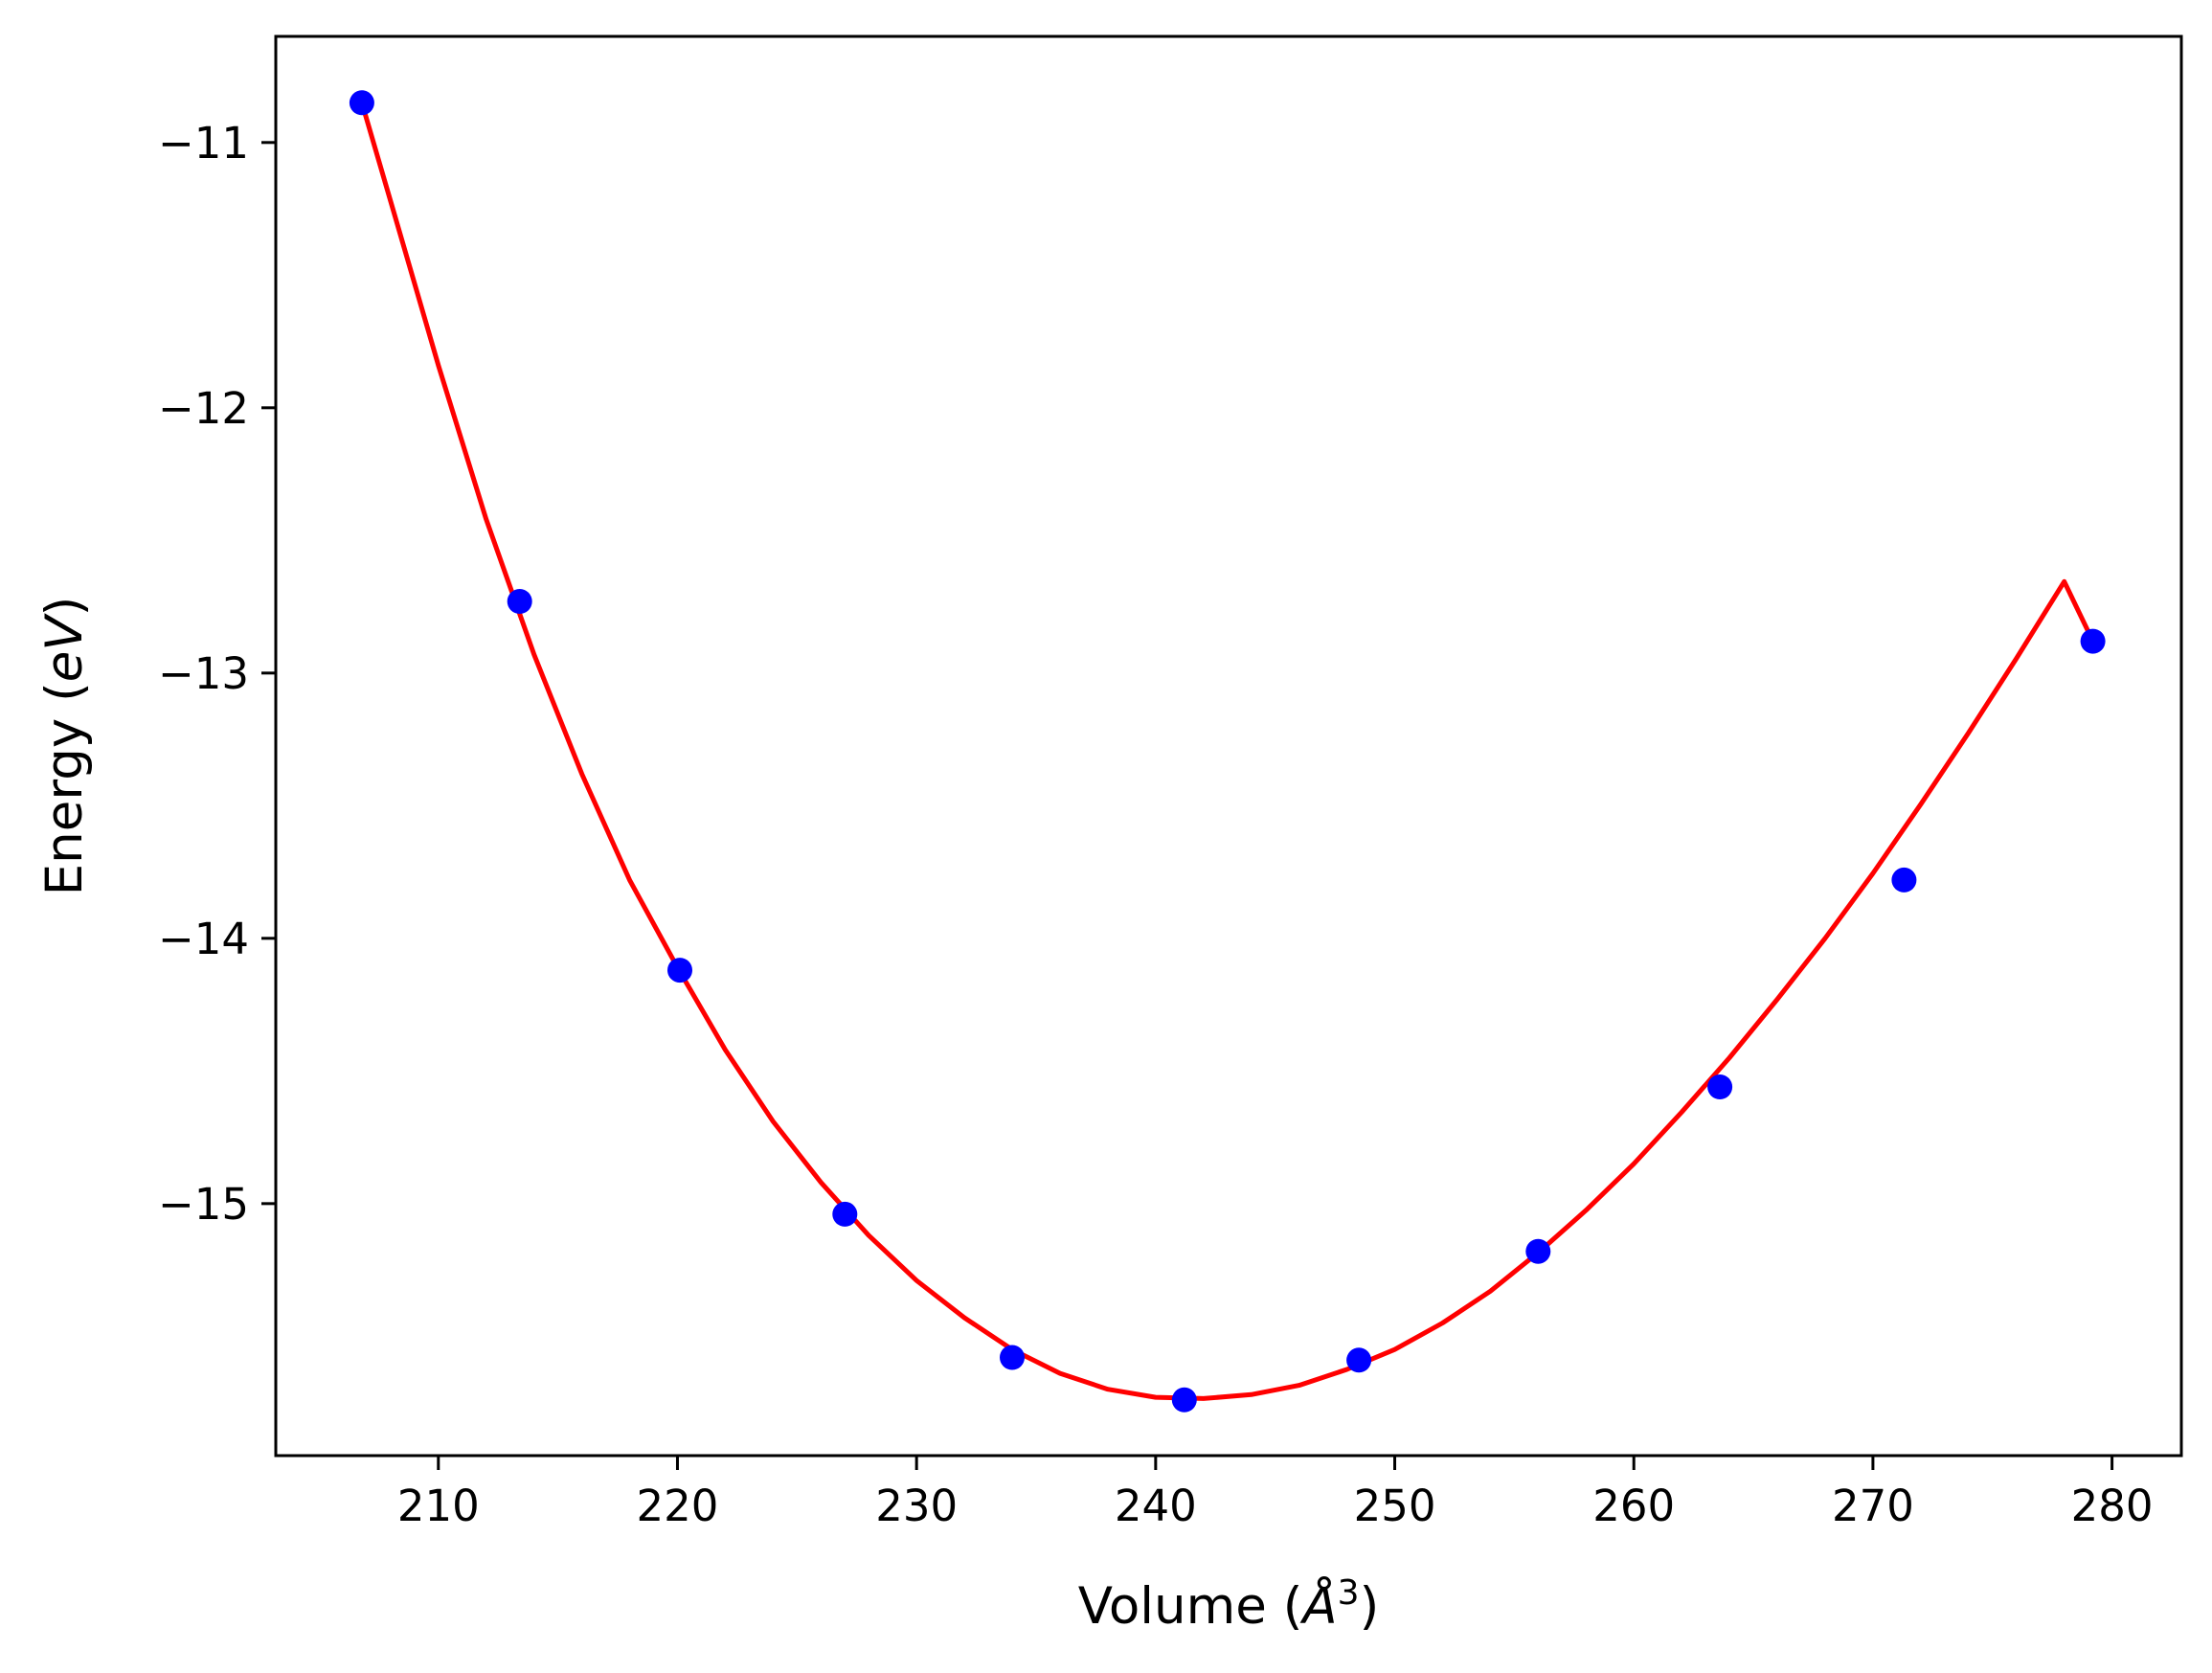 The height and width of the screenshot is (1673, 2212). What do you see at coordinates (64, 648) in the screenshot?
I see `y-axis-label-italic: eV` at bounding box center [64, 648].